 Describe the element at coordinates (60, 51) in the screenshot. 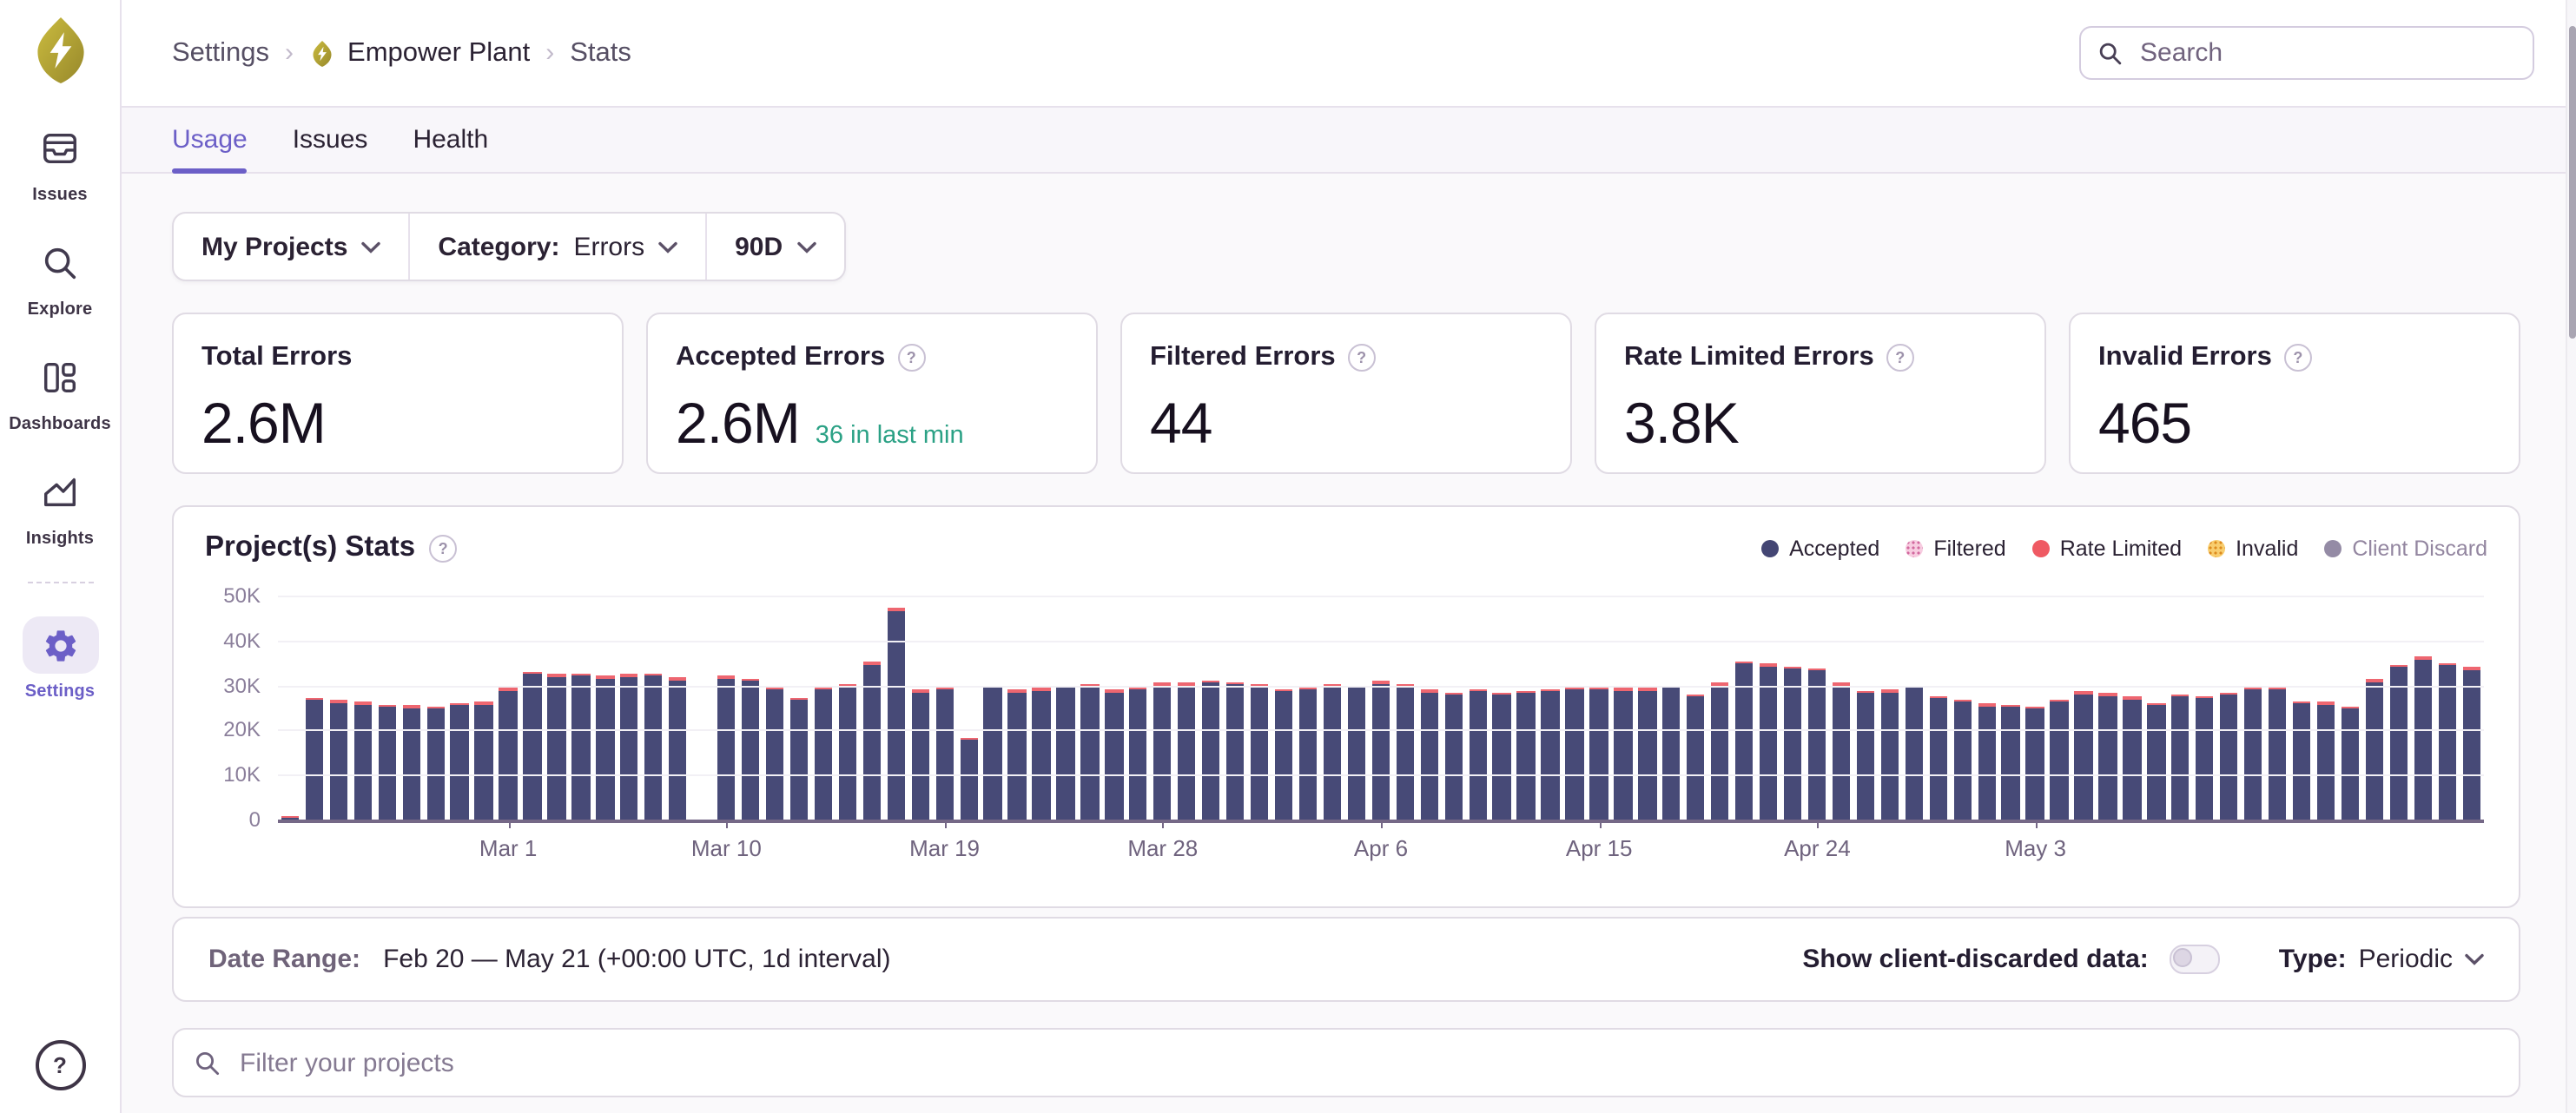

I see `sentry-logo` at that location.